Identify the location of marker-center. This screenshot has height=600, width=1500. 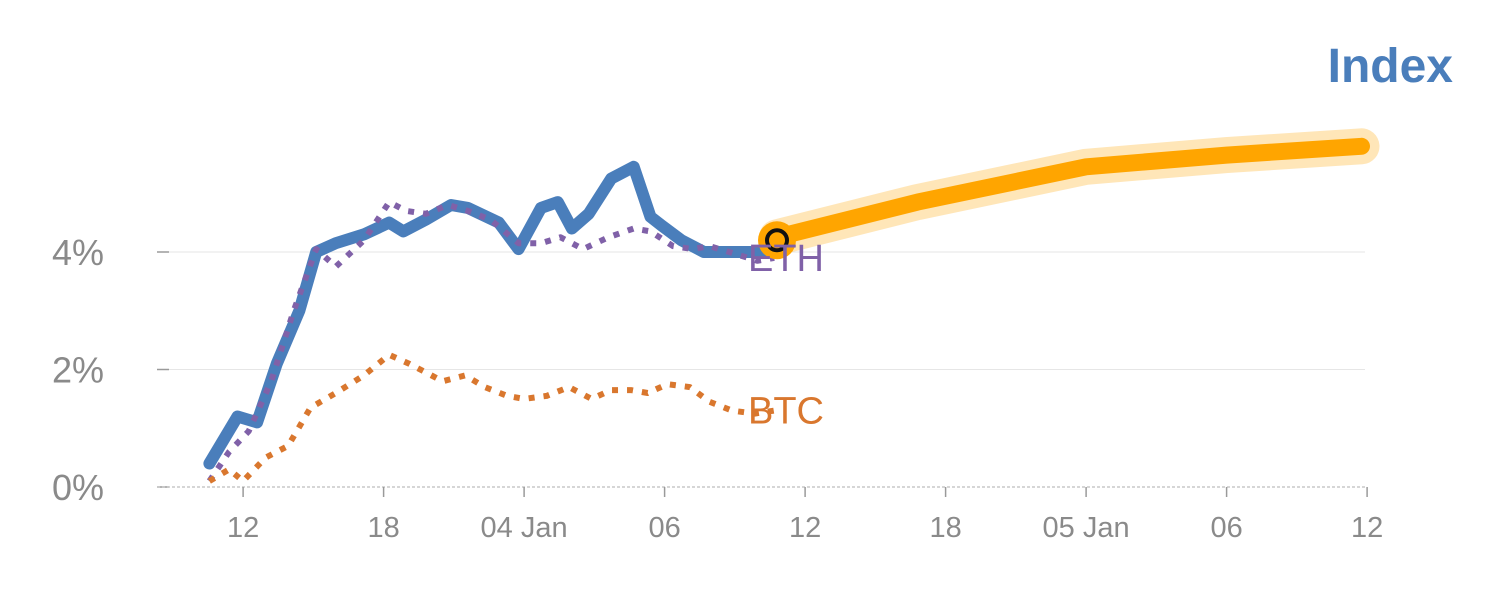
(777, 240).